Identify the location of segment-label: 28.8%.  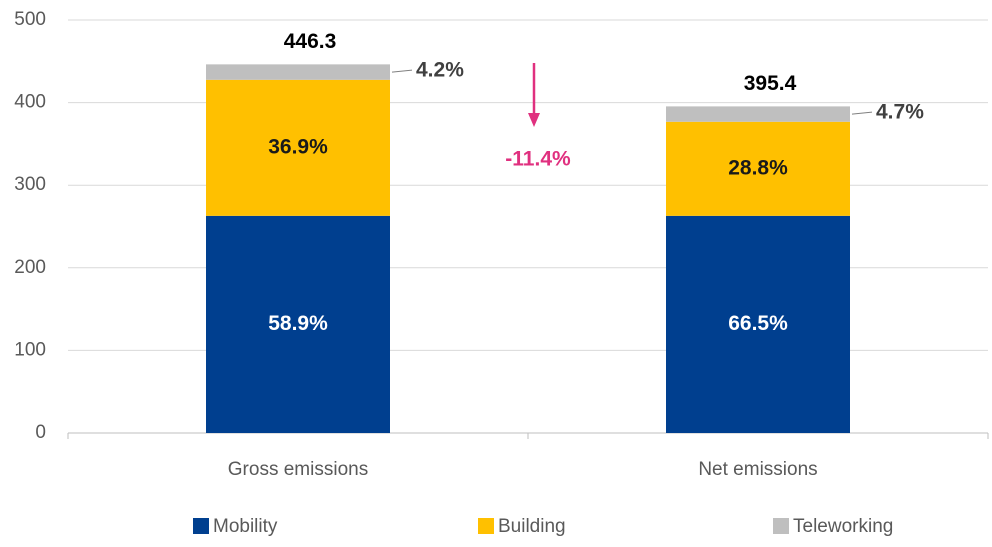
(758, 167).